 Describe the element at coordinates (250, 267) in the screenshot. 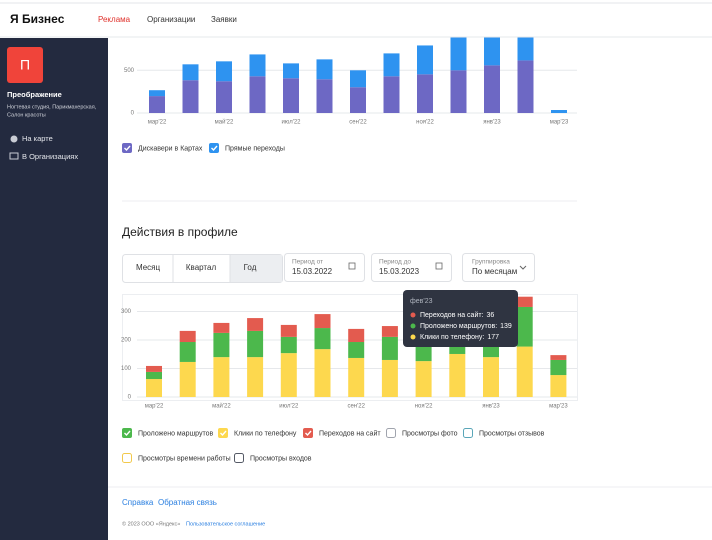

I see `period-option: Год` at that location.